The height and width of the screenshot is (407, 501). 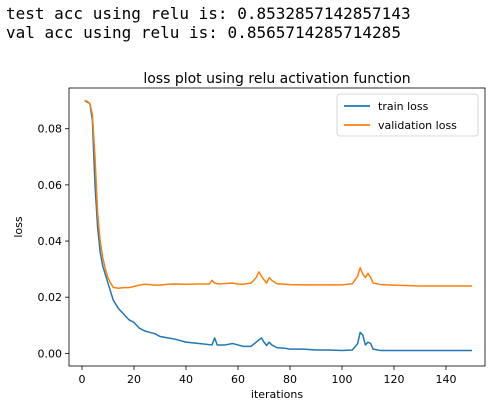 What do you see at coordinates (394, 379) in the screenshot?
I see `x-tick-label: 120` at bounding box center [394, 379].